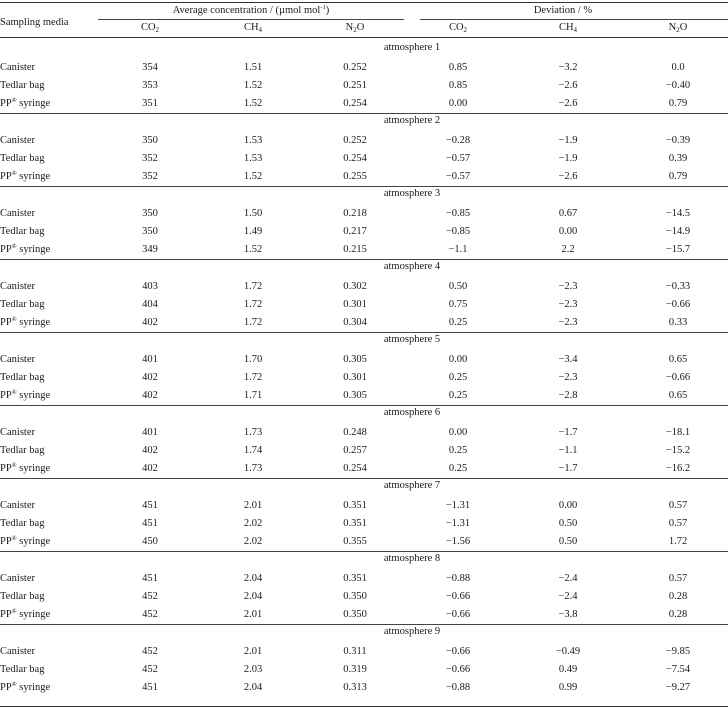 This screenshot has width=728, height=708. I want to click on value-cell: −0.49, so click(568, 651).